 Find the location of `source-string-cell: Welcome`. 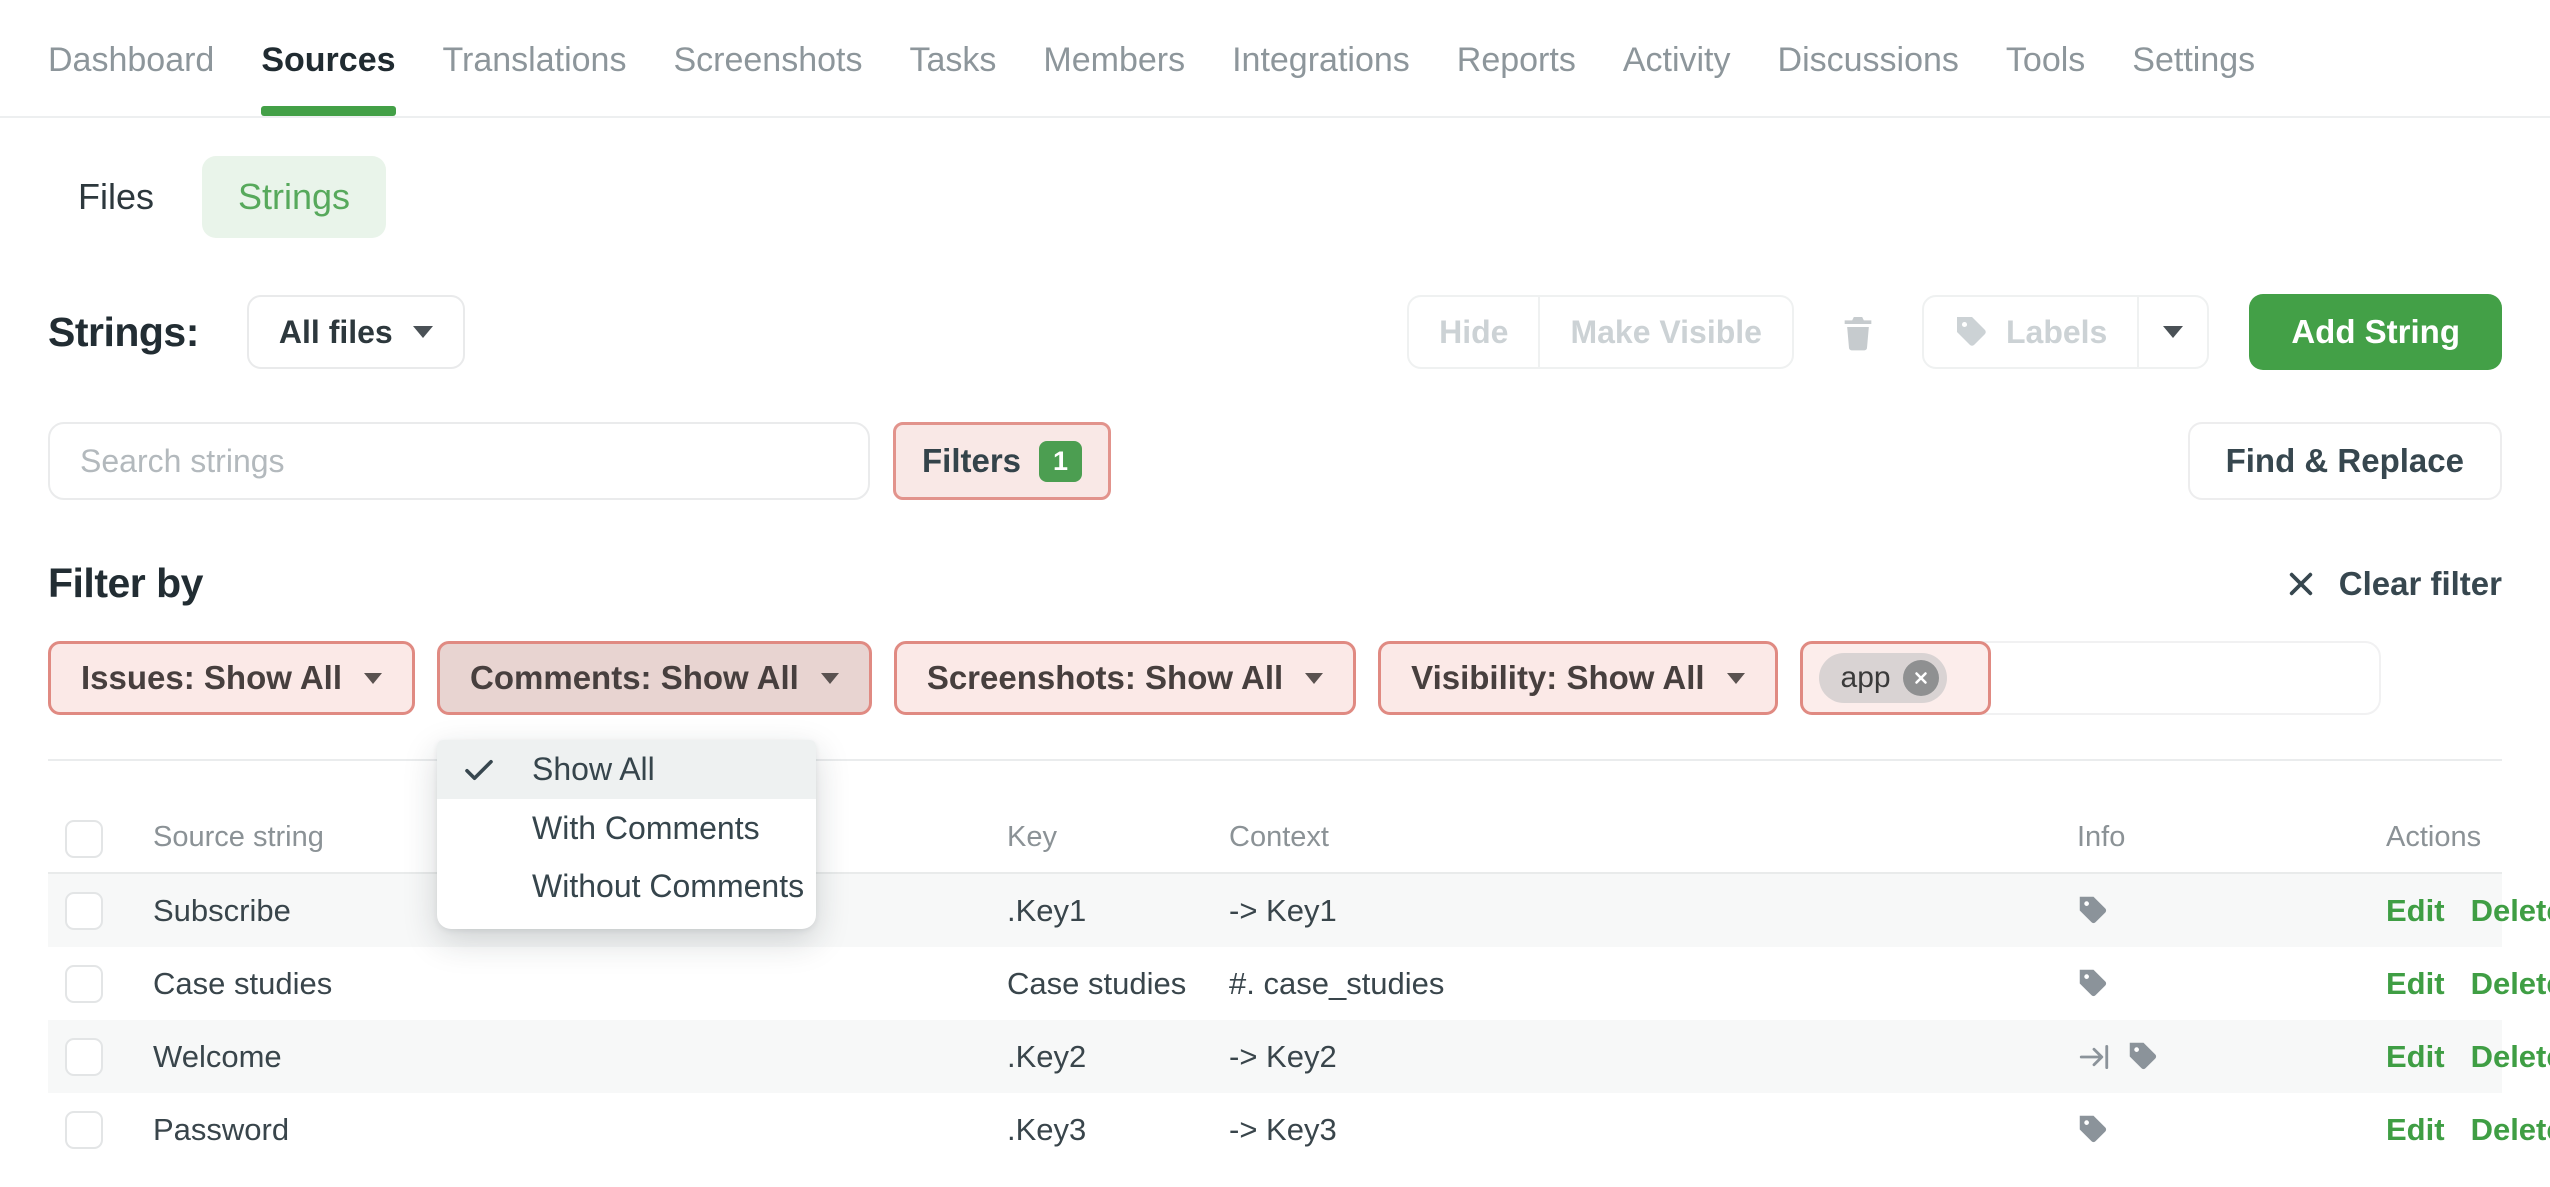

source-string-cell: Welcome is located at coordinates (217, 1056).